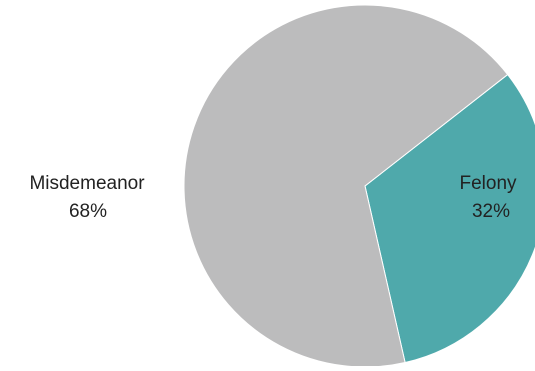 The height and width of the screenshot is (371, 535). Describe the element at coordinates (87, 183) in the screenshot. I see `misdemeanor-slice-label: Misdemeanor` at that location.